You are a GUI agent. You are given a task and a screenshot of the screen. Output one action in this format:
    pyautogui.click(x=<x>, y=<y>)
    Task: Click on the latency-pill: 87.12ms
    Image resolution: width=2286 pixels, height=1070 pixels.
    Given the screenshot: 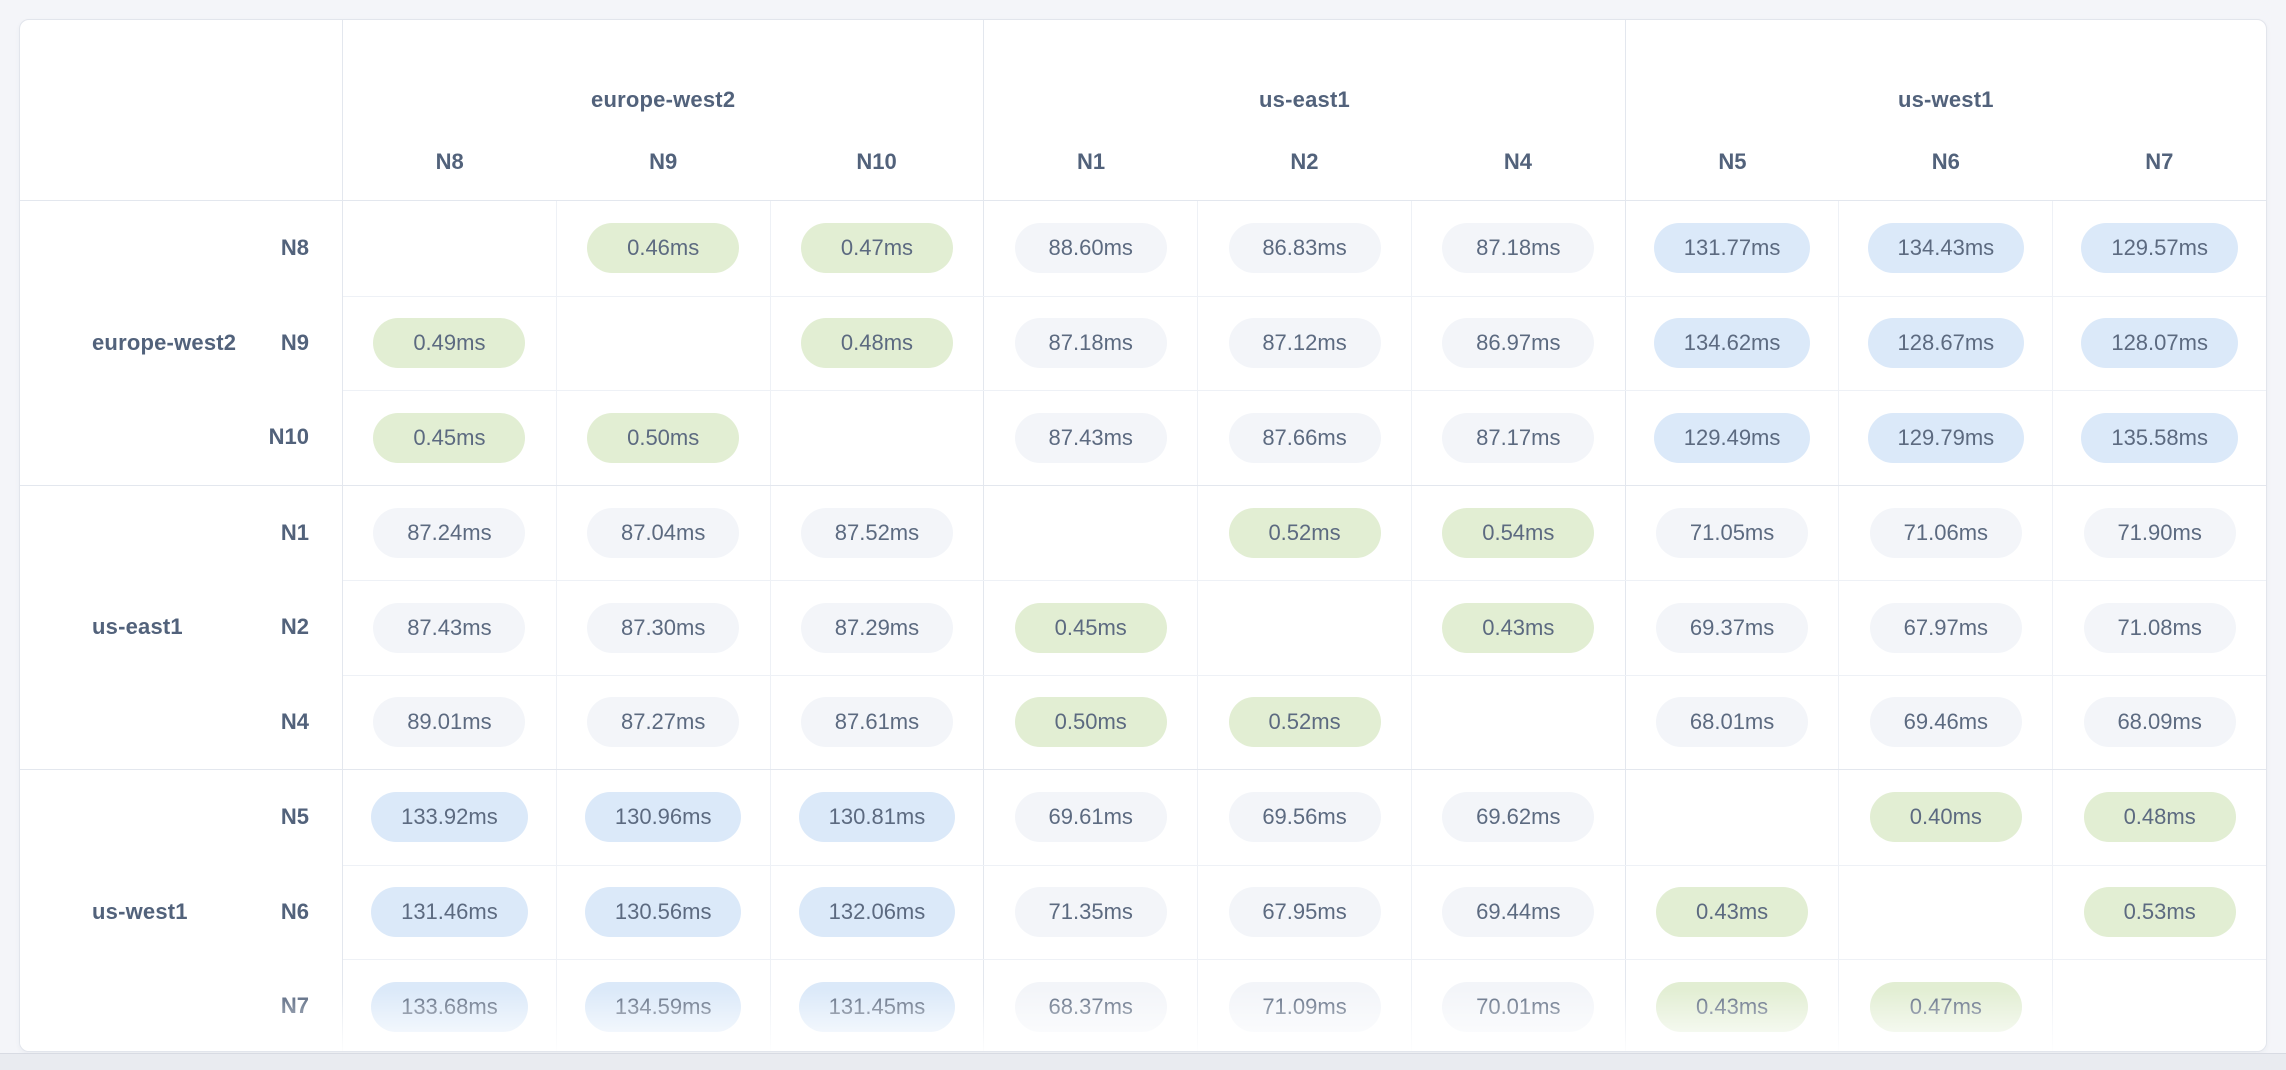 What is the action you would take?
    pyautogui.click(x=1304, y=343)
    